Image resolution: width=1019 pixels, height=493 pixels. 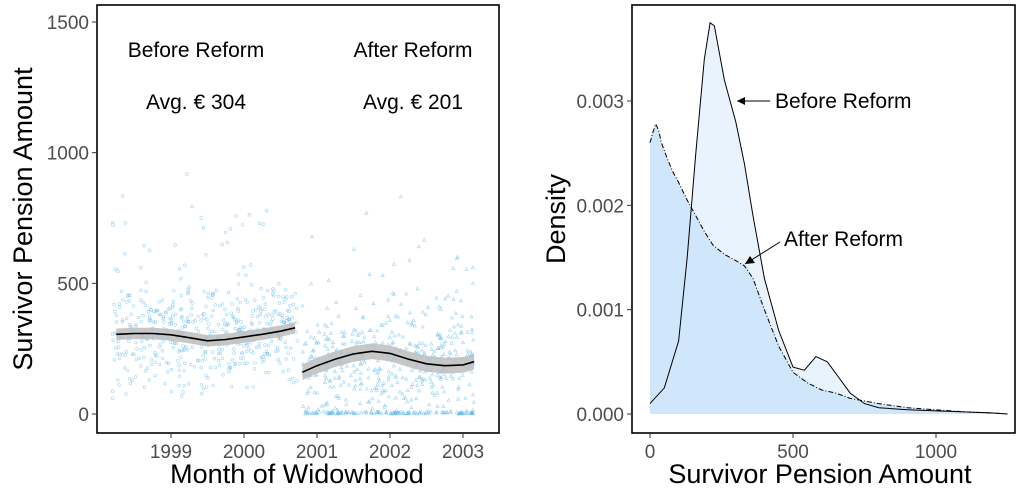 What do you see at coordinates (843, 239) in the screenshot?
I see `density-after-reform-label: After Reform` at bounding box center [843, 239].